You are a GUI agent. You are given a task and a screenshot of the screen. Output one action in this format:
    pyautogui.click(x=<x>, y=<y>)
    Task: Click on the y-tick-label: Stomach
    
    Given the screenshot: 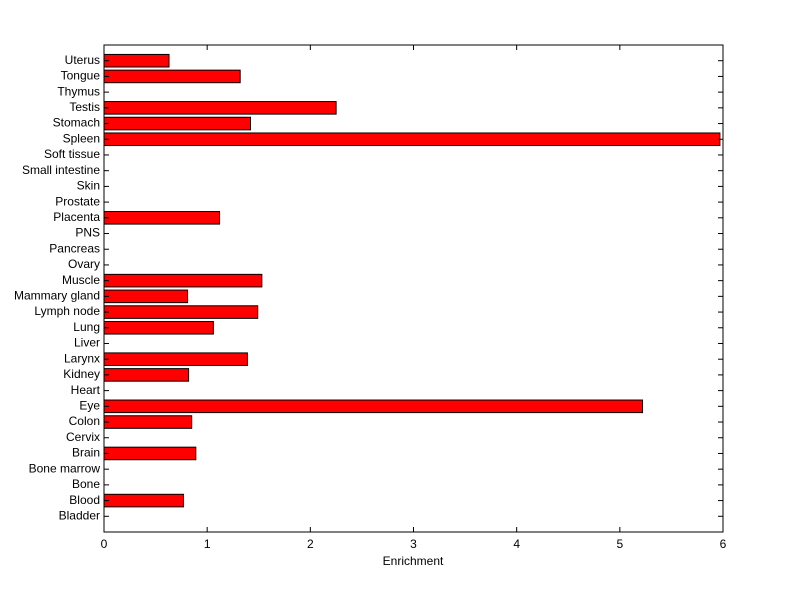 What is the action you would take?
    pyautogui.click(x=76, y=123)
    